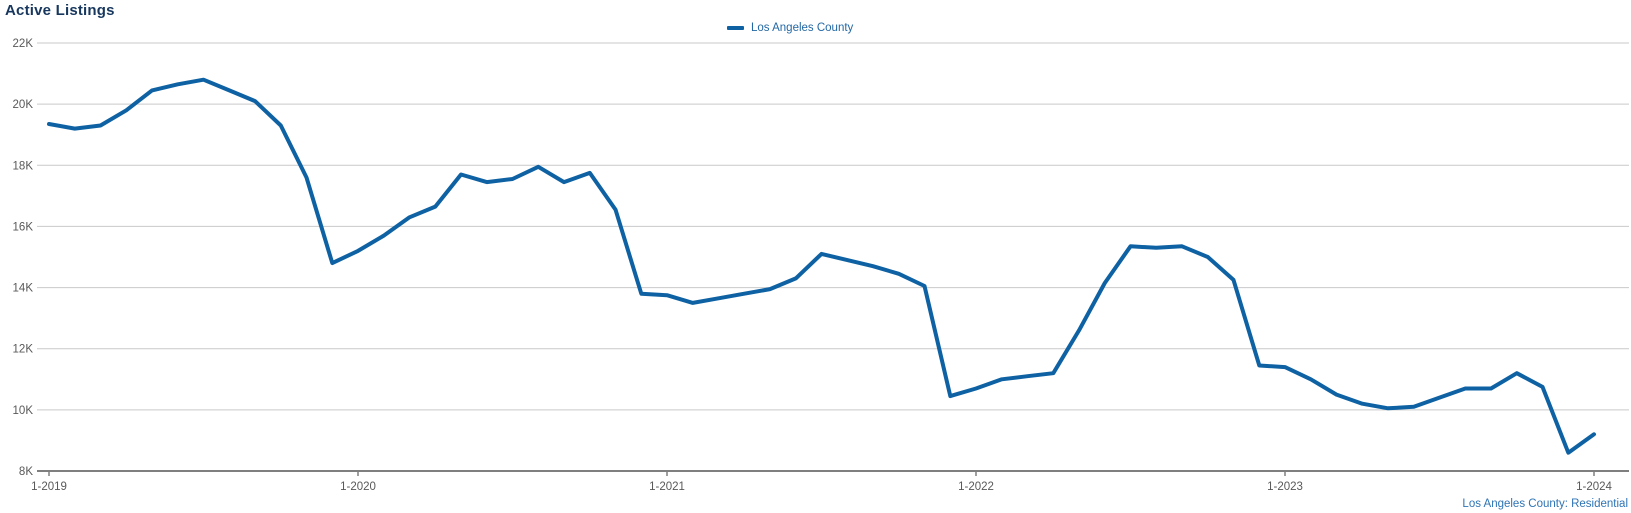 This screenshot has height=513, width=1631. I want to click on x-axis-label-1-2023: 1-2023, so click(1285, 487).